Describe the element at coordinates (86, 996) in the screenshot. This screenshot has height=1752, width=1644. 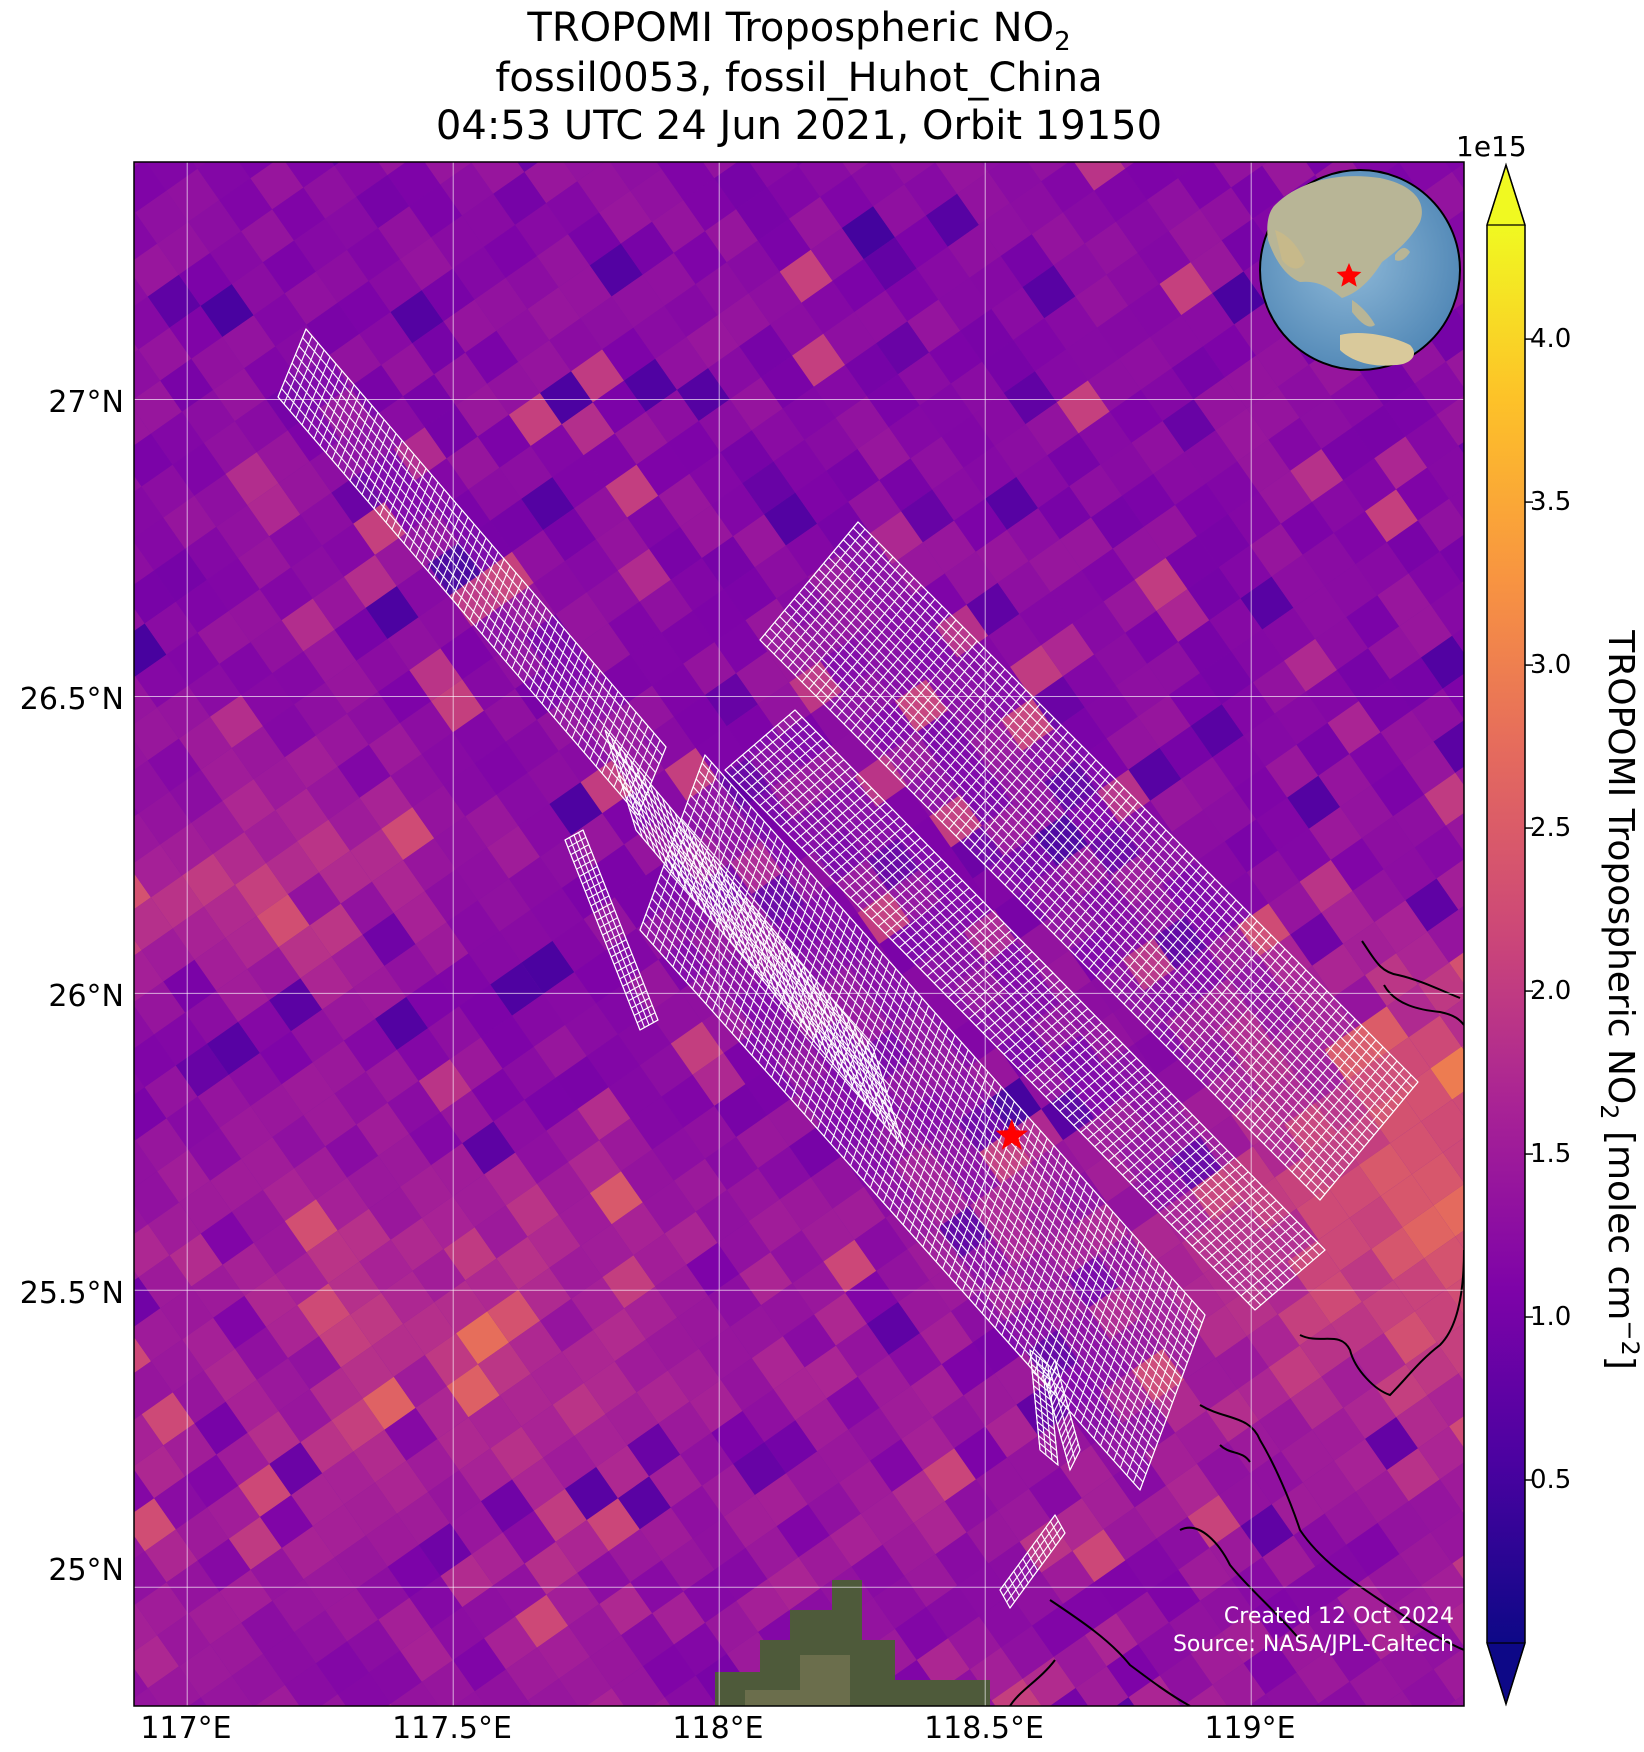
I see `lat-tick-label: 26°N` at that location.